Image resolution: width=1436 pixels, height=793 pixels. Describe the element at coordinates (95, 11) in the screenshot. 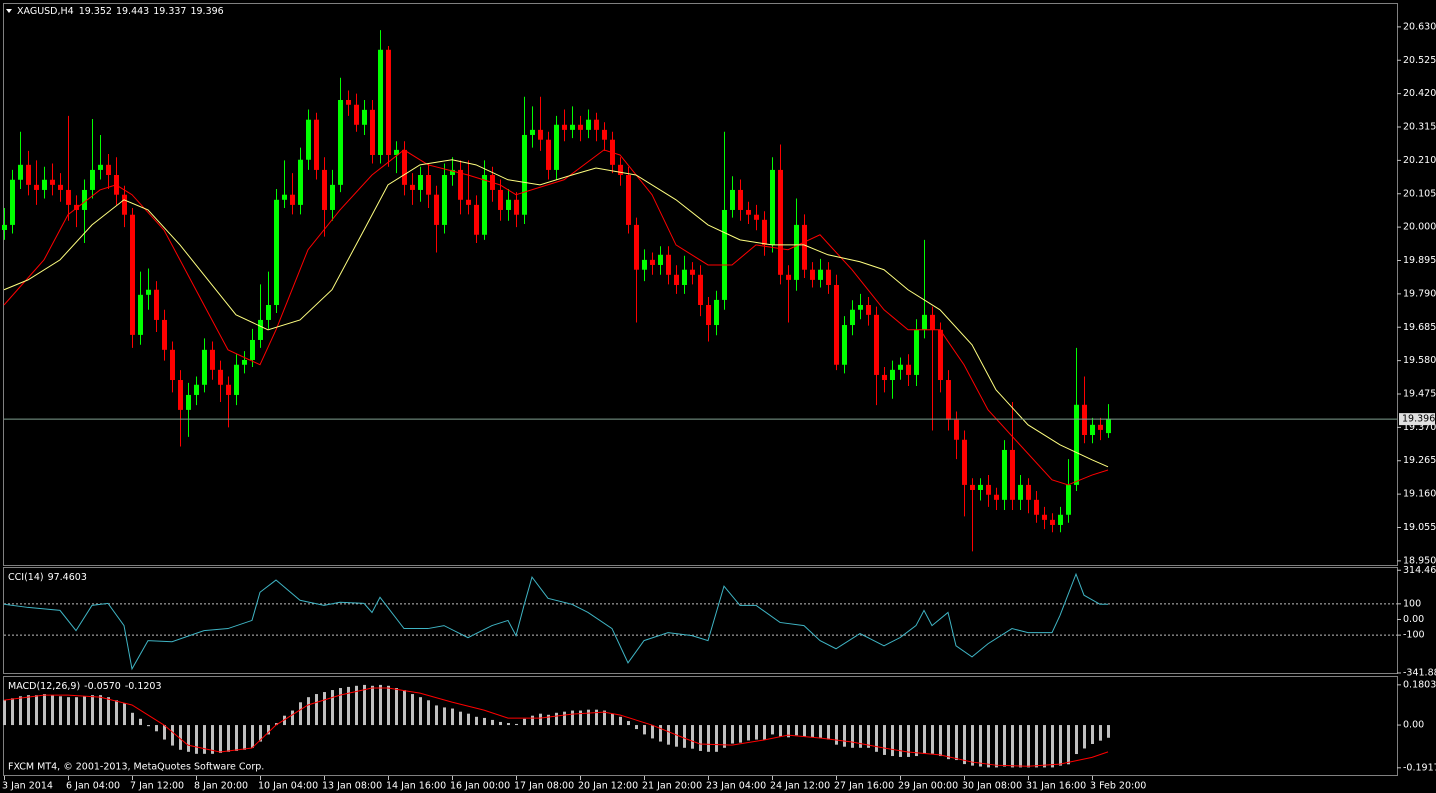

I see `last-open: 19.352` at that location.